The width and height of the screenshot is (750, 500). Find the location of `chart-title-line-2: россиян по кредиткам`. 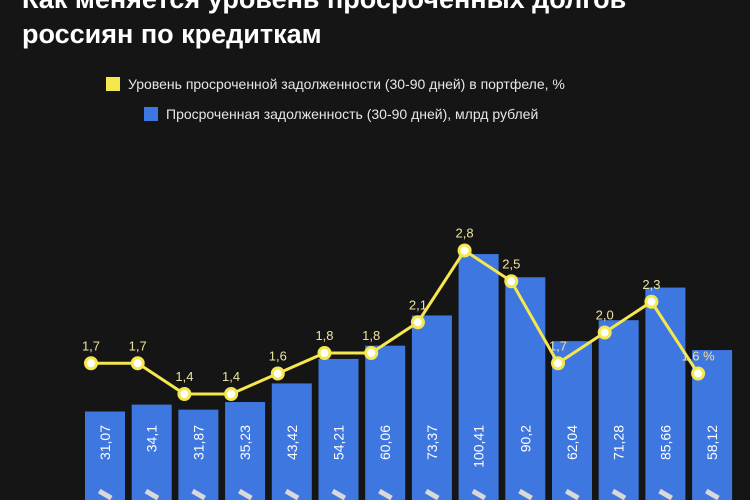

chart-title-line-2: россиян по кредиткам is located at coordinates (172, 34).